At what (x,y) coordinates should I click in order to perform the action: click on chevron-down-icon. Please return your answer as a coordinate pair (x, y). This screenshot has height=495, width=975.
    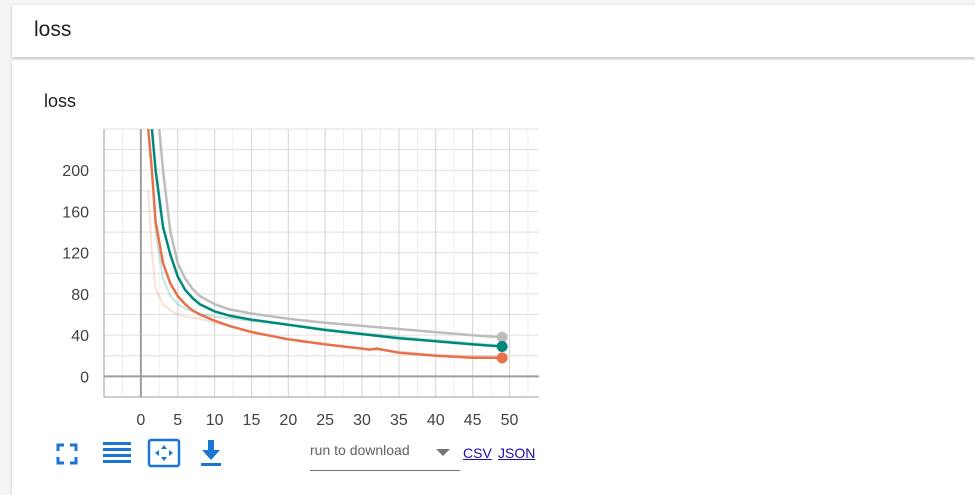
    Looking at the image, I should click on (443, 452).